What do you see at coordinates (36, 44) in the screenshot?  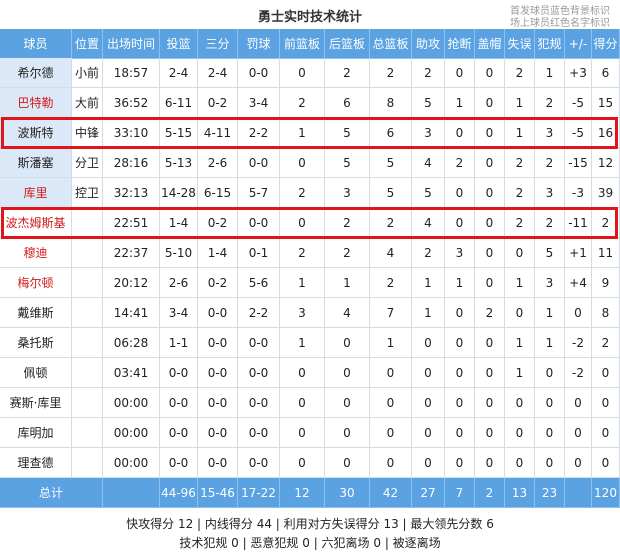 I see `header-cell: 球员` at bounding box center [36, 44].